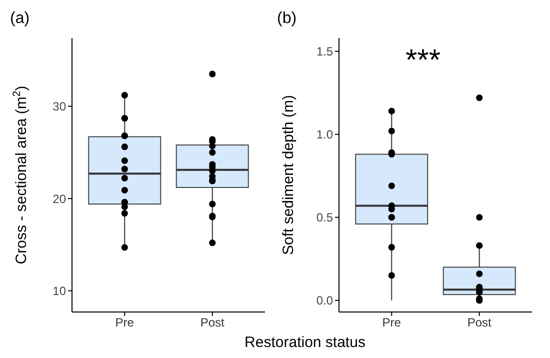 Image resolution: width=550 pixels, height=358 pixels. What do you see at coordinates (423, 61) in the screenshot?
I see `annotation: ***` at bounding box center [423, 61].